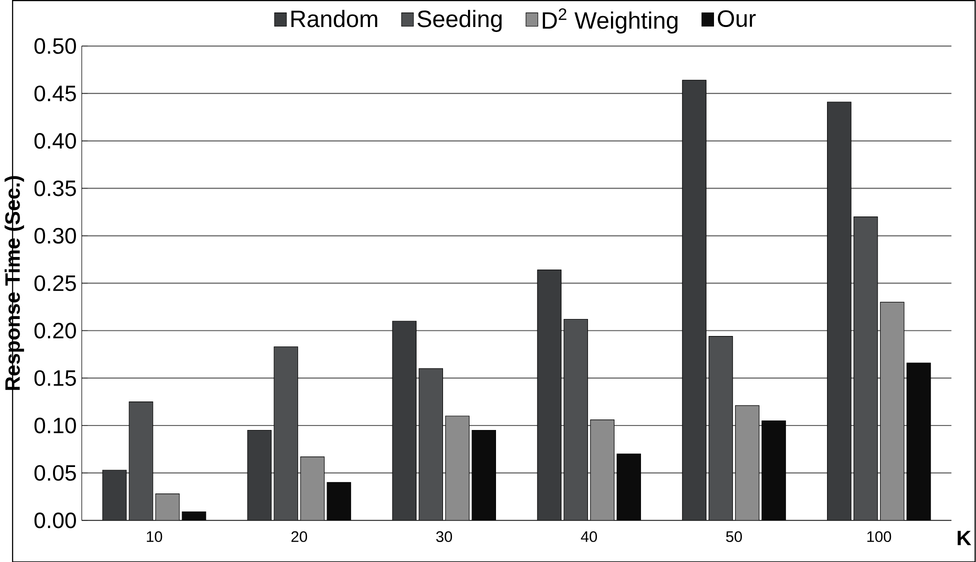  I want to click on y-tick-label: 0.30, so click(55, 236).